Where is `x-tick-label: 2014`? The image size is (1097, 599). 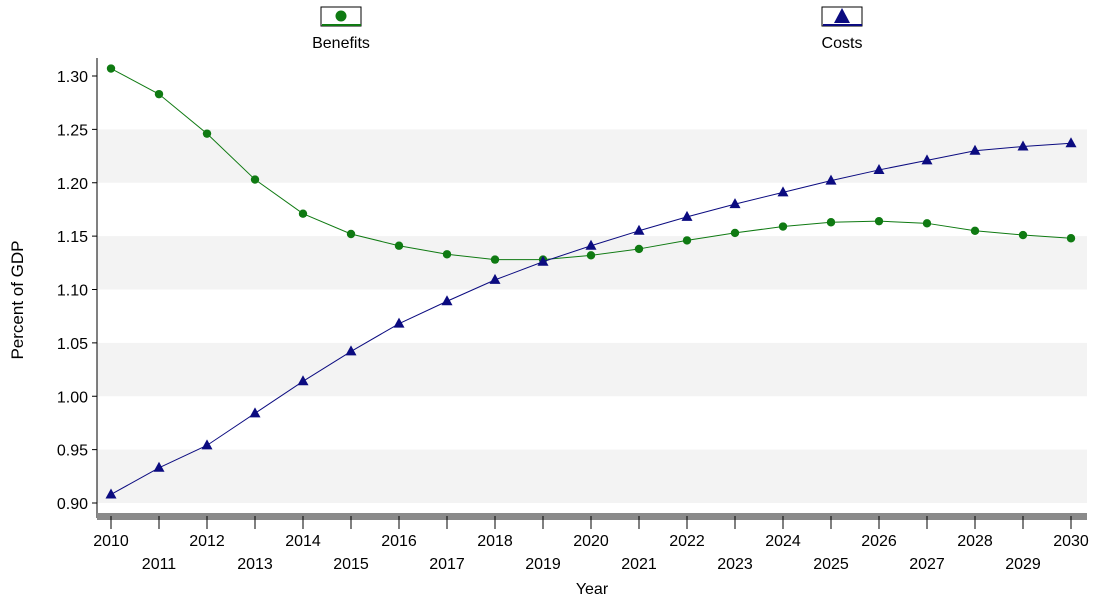 x-tick-label: 2014 is located at coordinates (303, 541).